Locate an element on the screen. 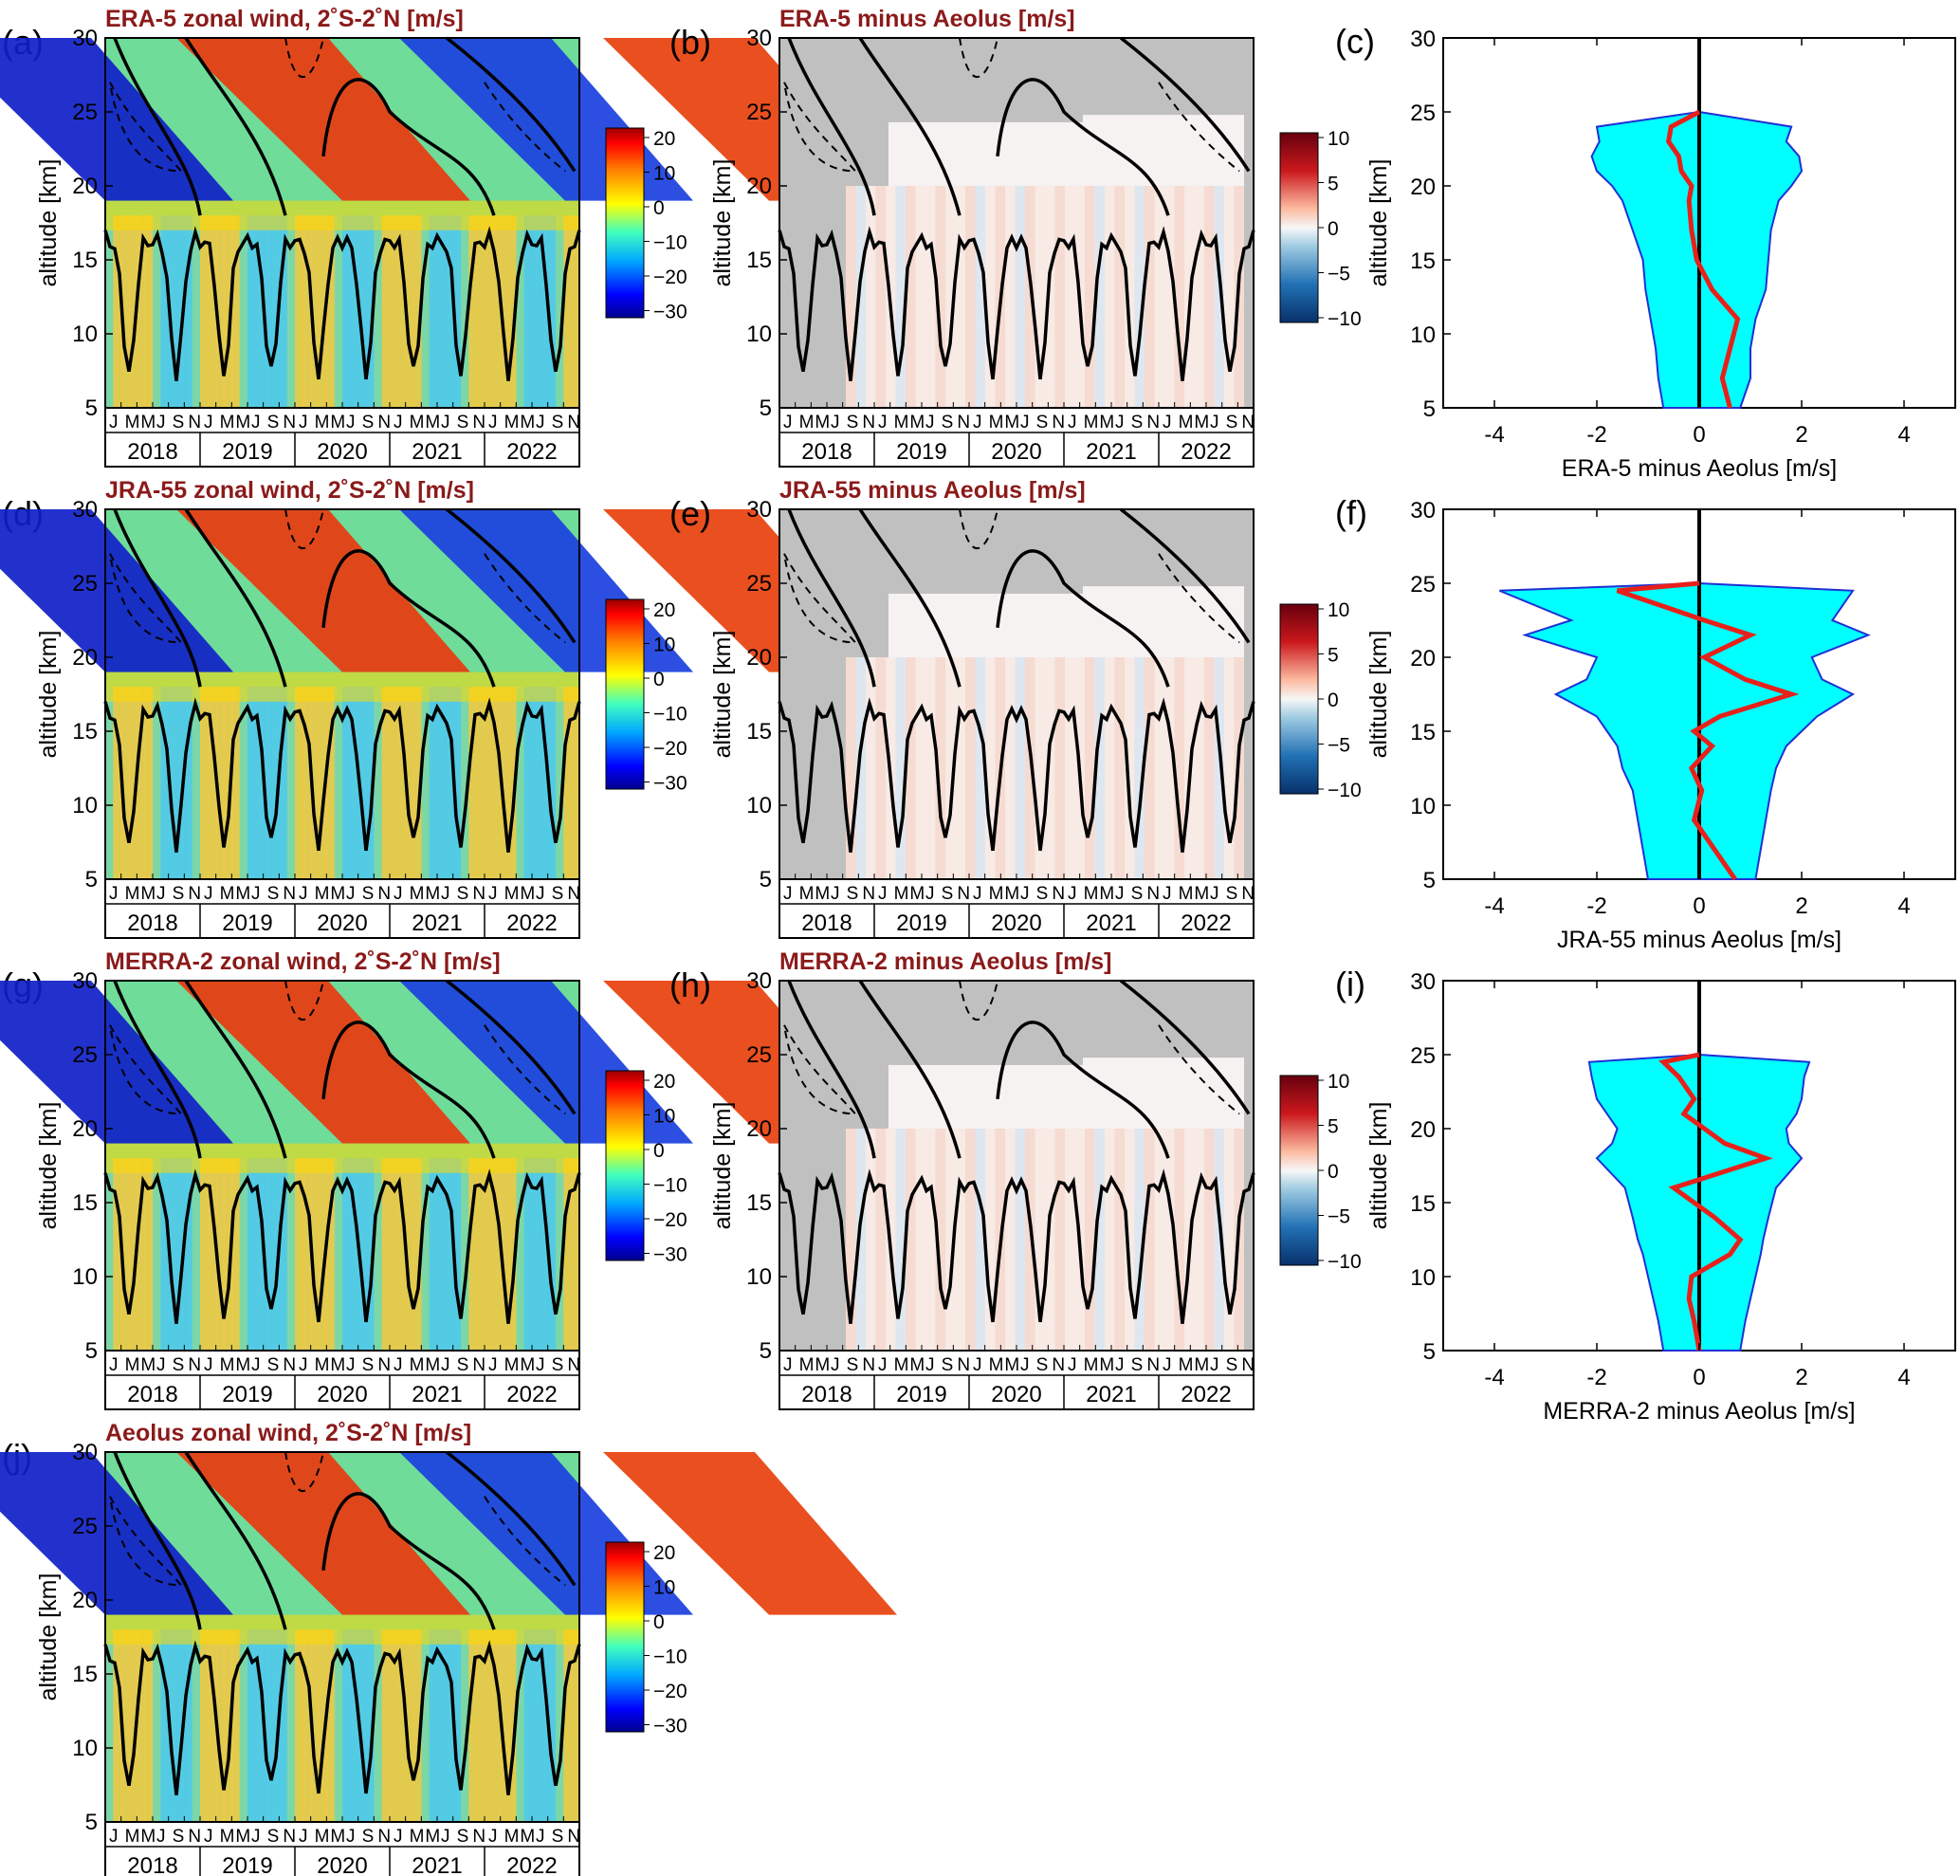 This screenshot has width=1960, height=1876. colorbar-tick-label: −10 is located at coordinates (1345, 790).